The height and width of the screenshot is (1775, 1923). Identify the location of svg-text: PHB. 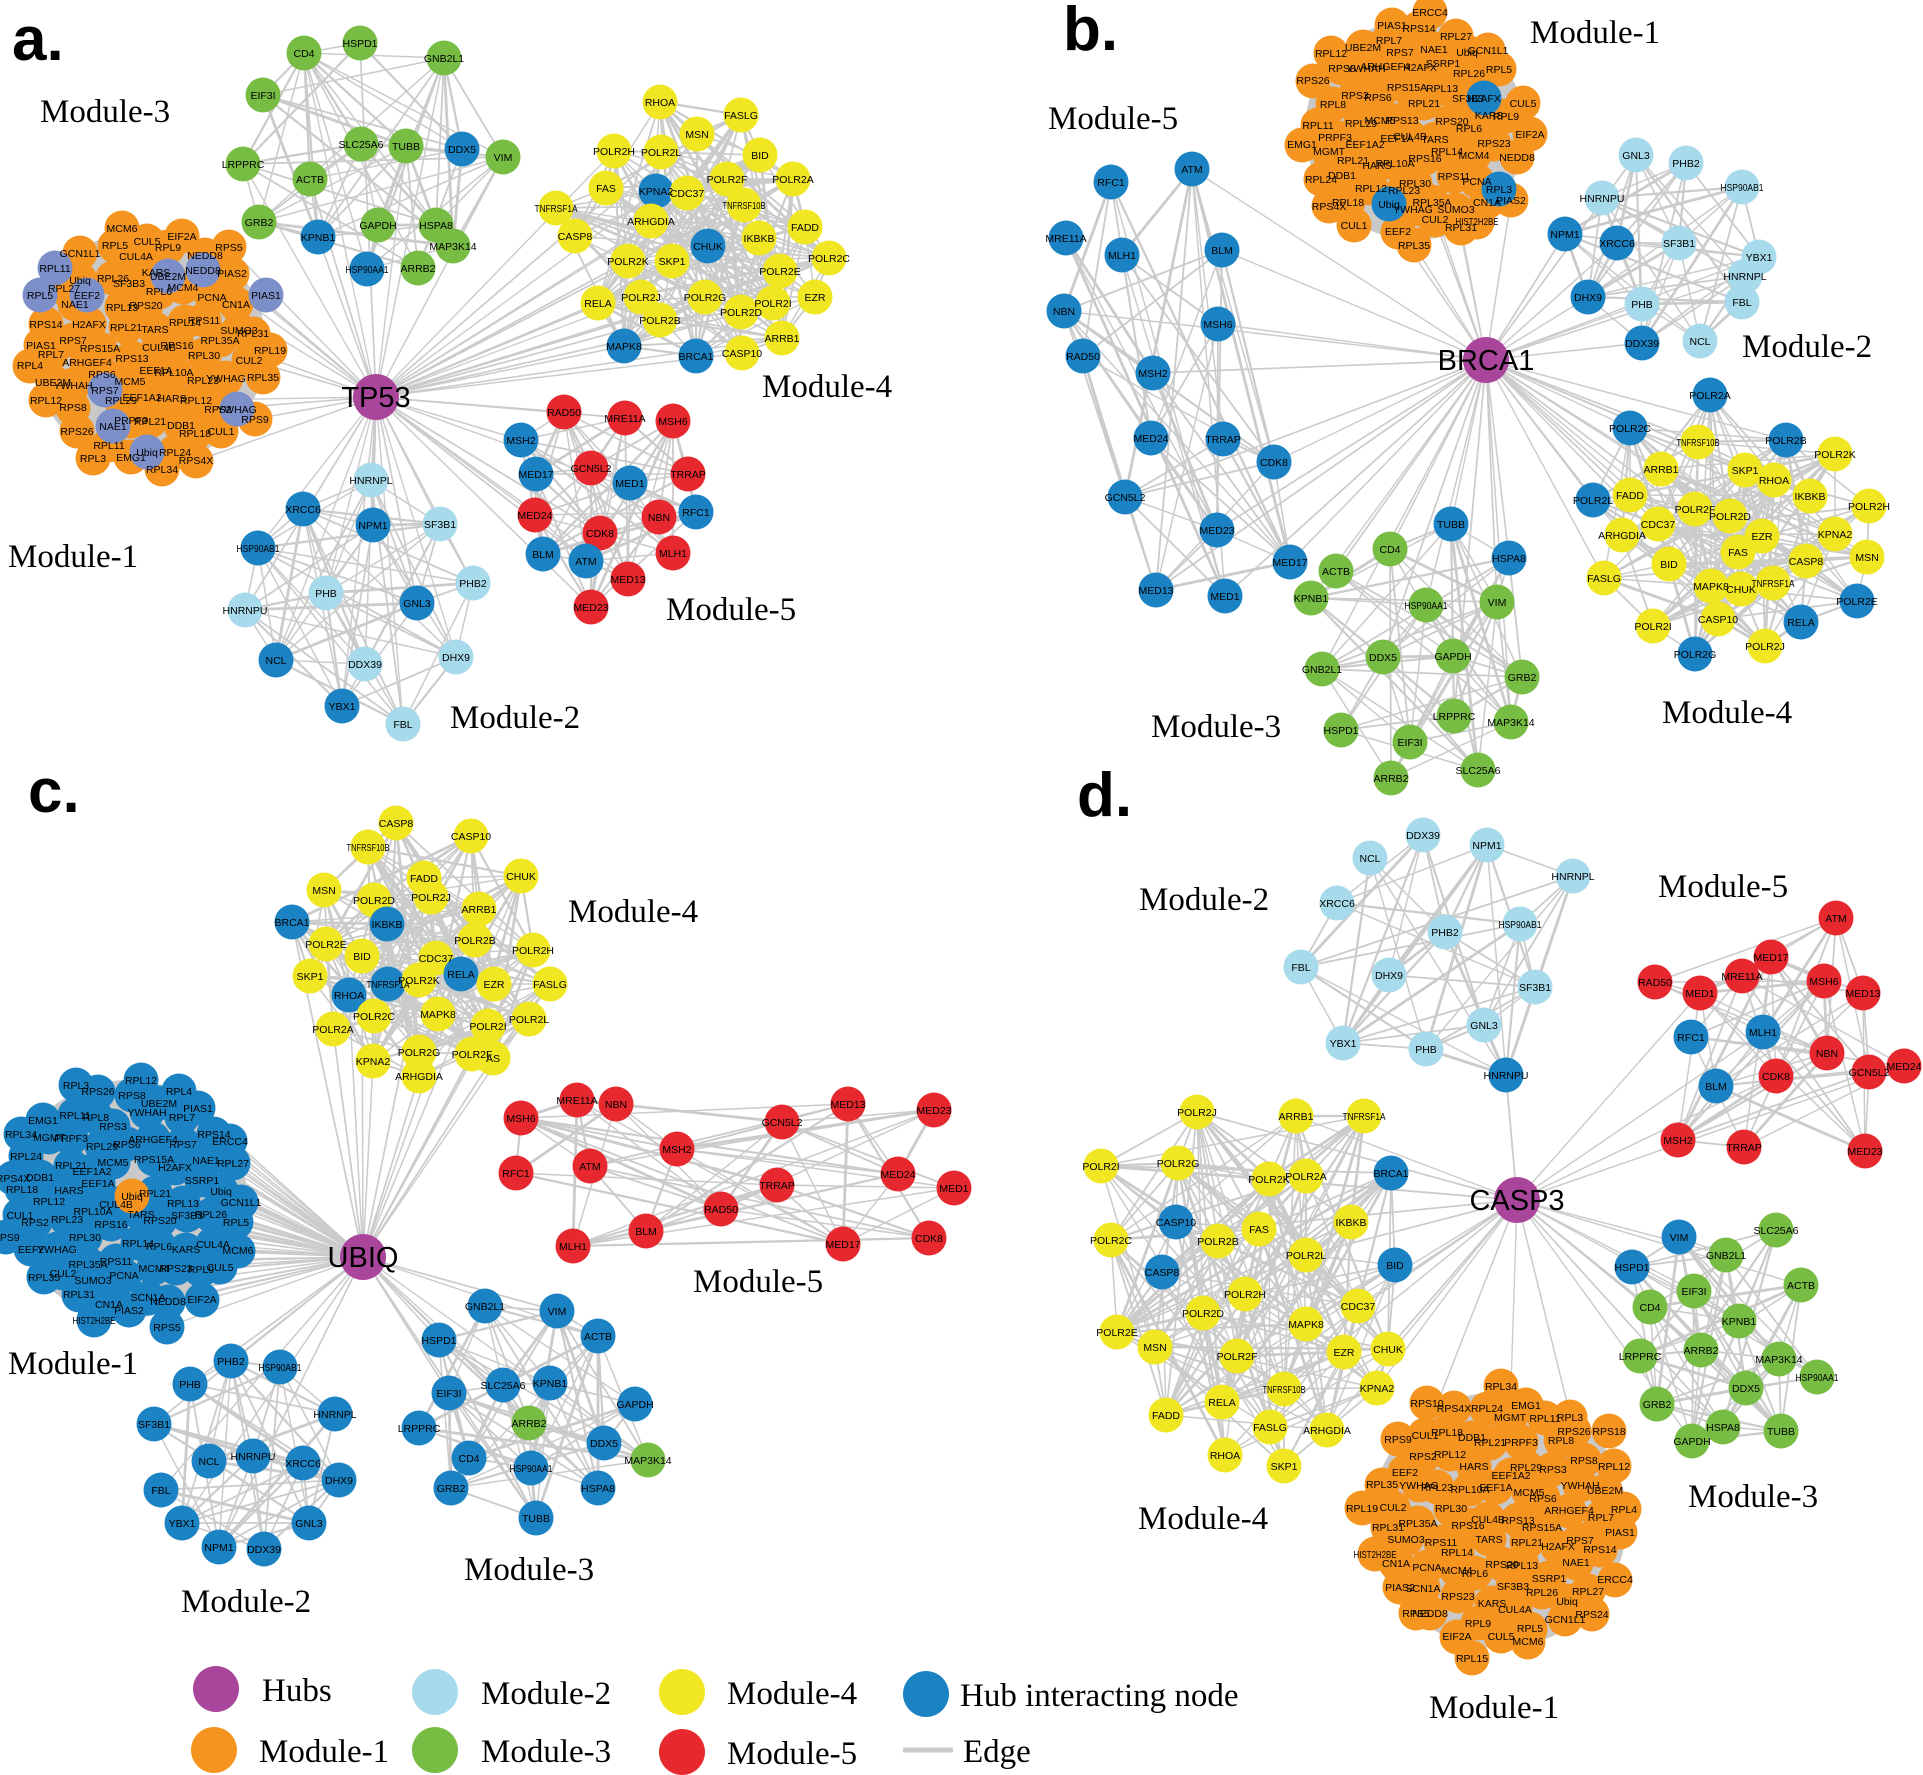
(326, 594).